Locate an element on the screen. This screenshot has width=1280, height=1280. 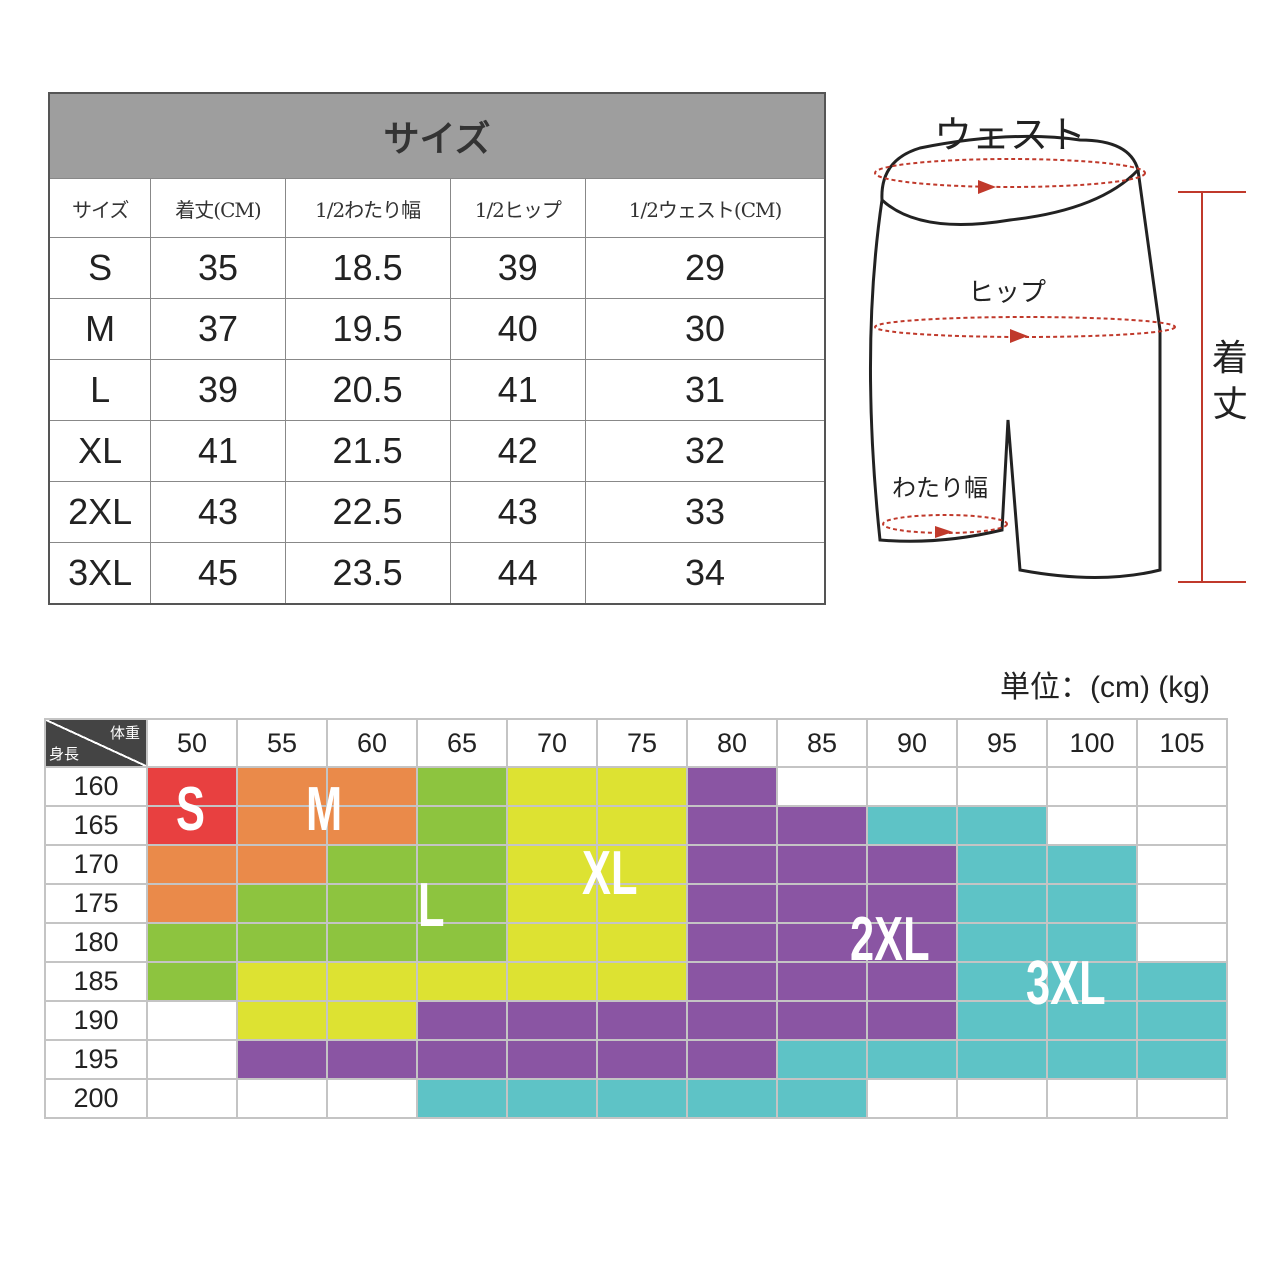
table-cell: 33 is located at coordinates (705, 512).